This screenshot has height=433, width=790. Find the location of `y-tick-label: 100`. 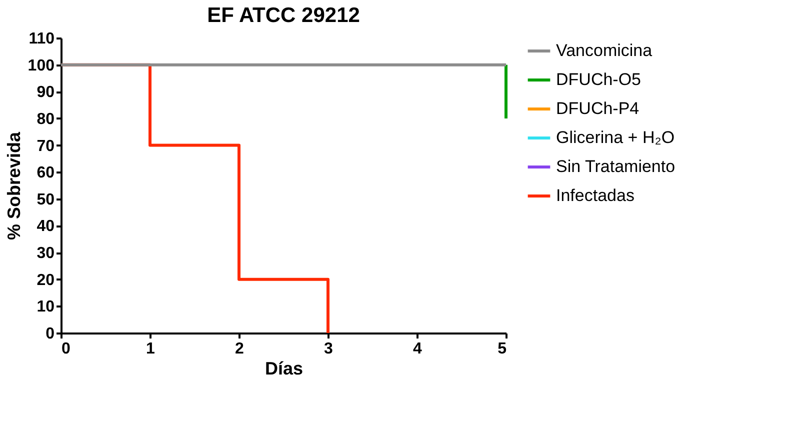

y-tick-label: 100 is located at coordinates (41, 65).